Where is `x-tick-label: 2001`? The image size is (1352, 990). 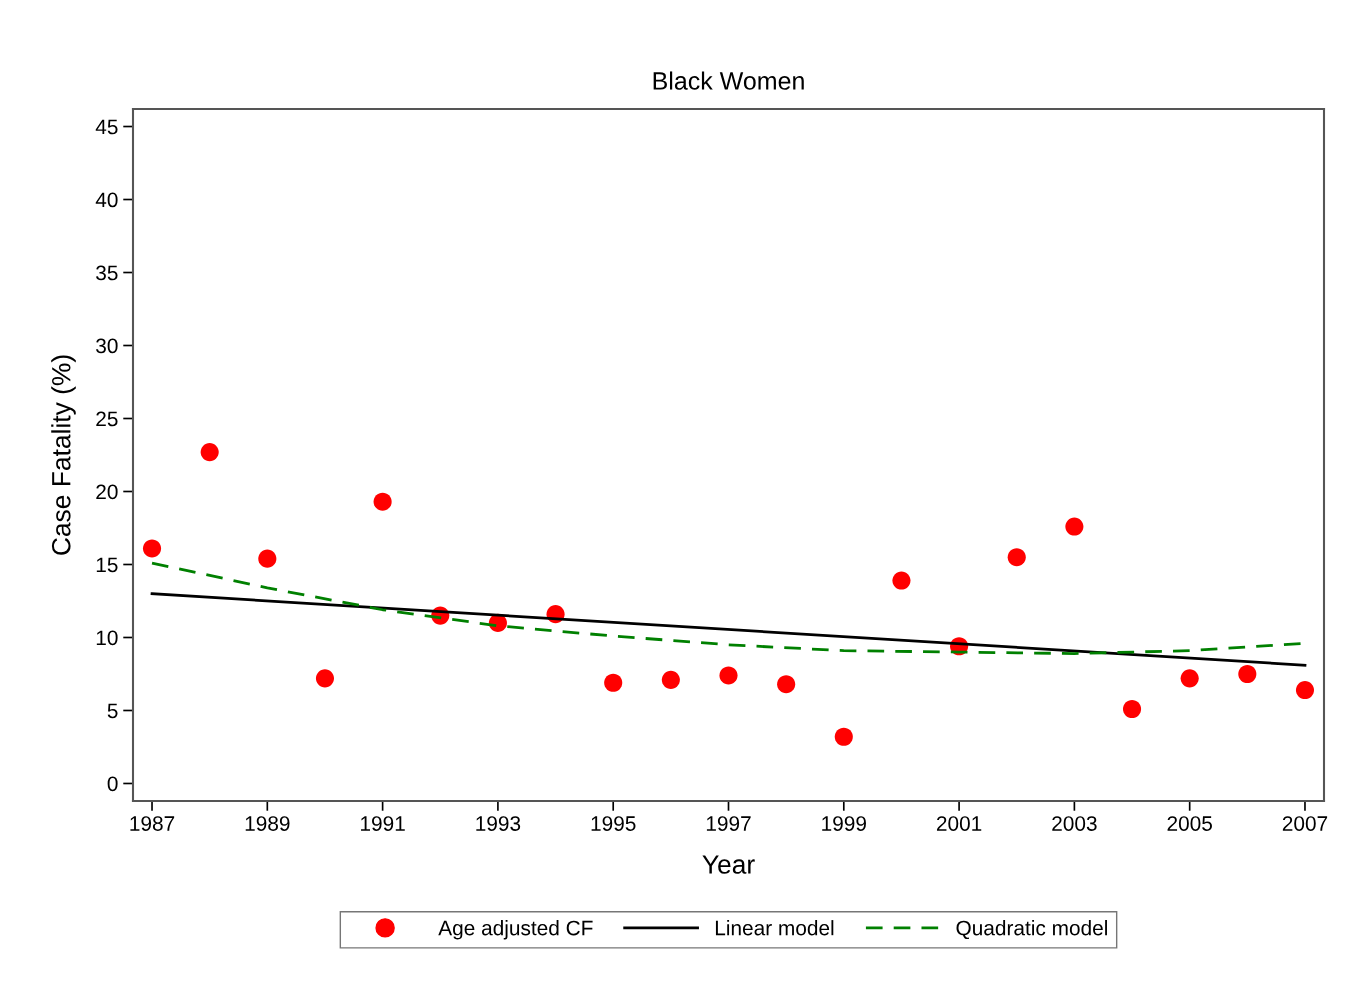 x-tick-label: 2001 is located at coordinates (959, 823).